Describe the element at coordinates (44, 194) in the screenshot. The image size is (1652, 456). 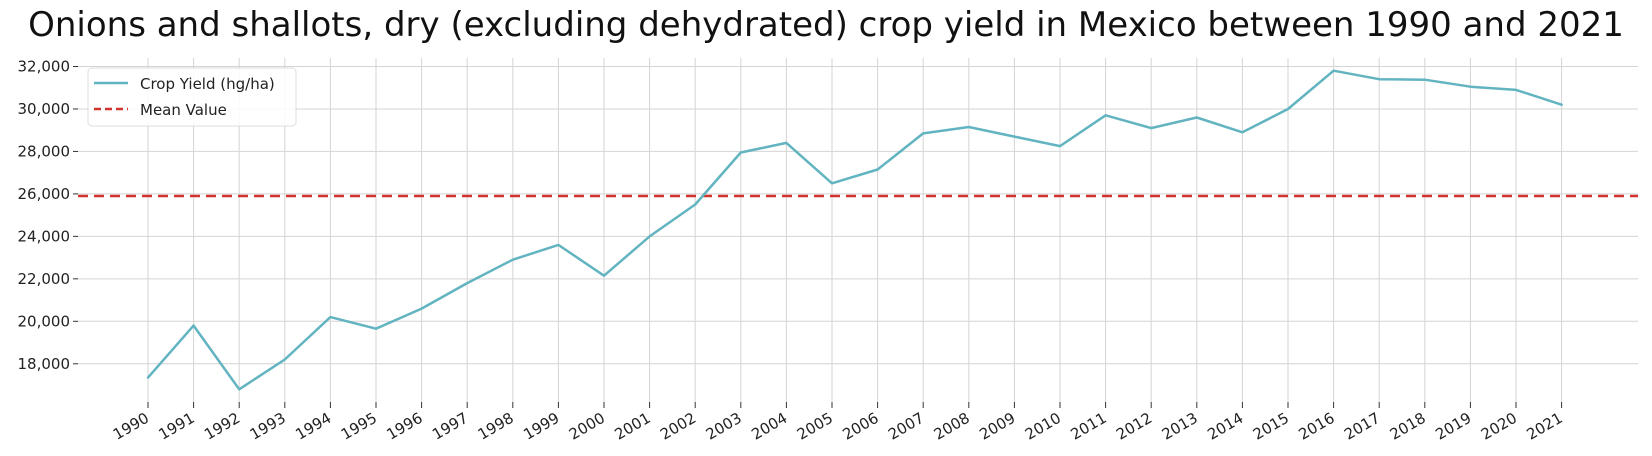
I see `y-tick-label: 26,000` at that location.